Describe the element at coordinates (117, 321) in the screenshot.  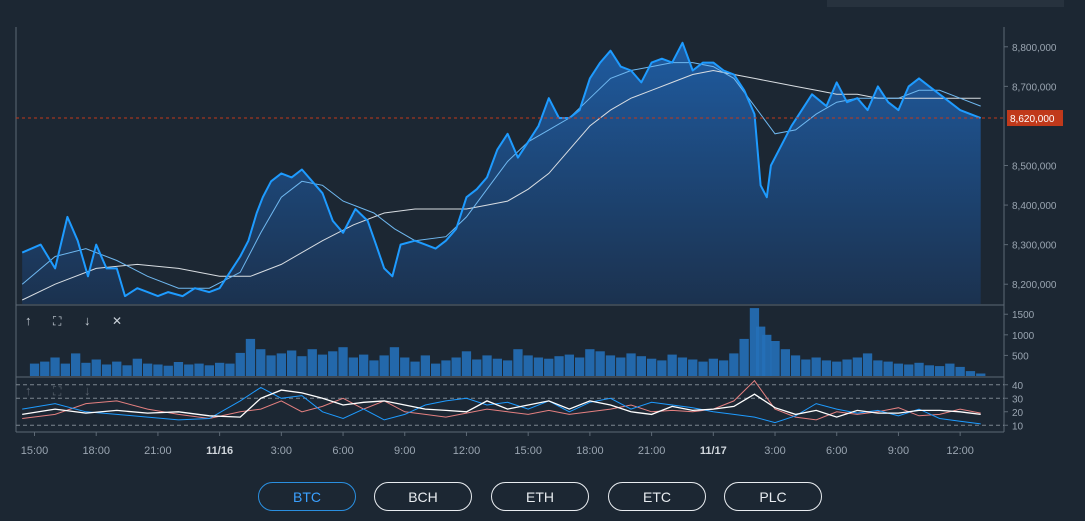
I see `close-icon: ✕` at that location.